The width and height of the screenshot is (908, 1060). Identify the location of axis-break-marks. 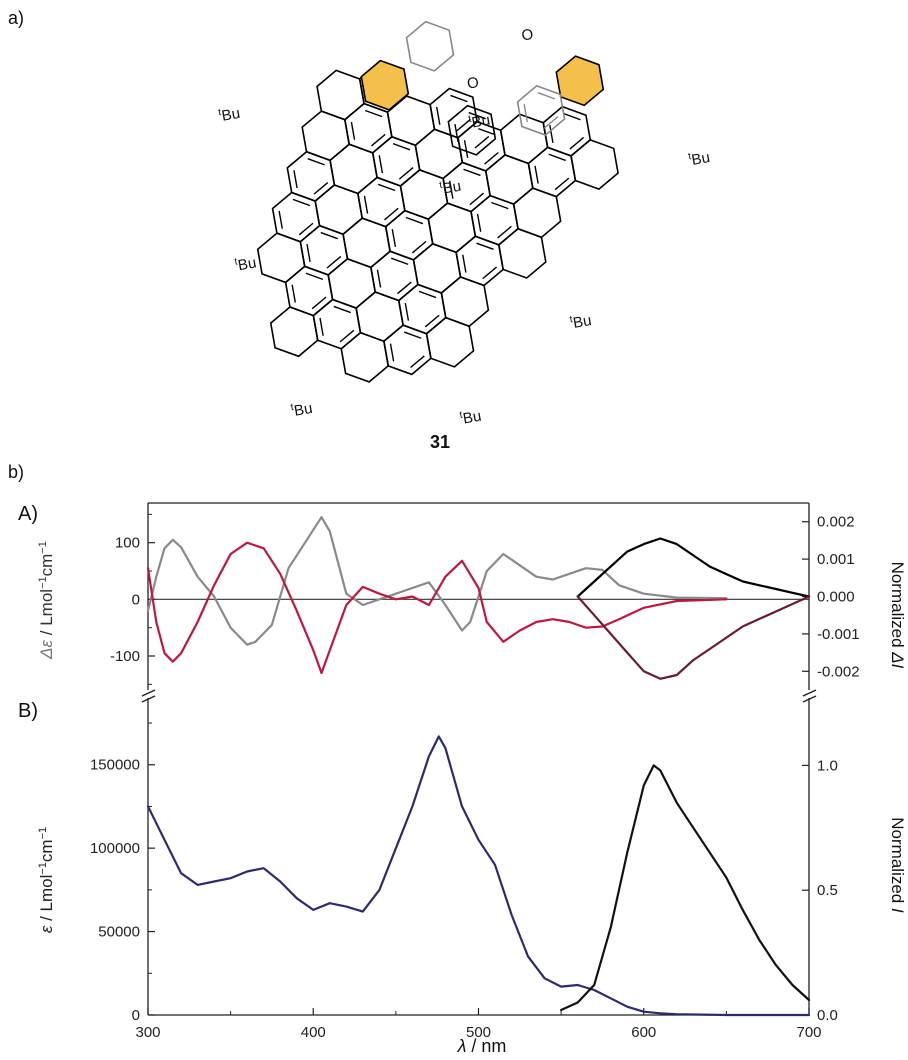
(479, 696).